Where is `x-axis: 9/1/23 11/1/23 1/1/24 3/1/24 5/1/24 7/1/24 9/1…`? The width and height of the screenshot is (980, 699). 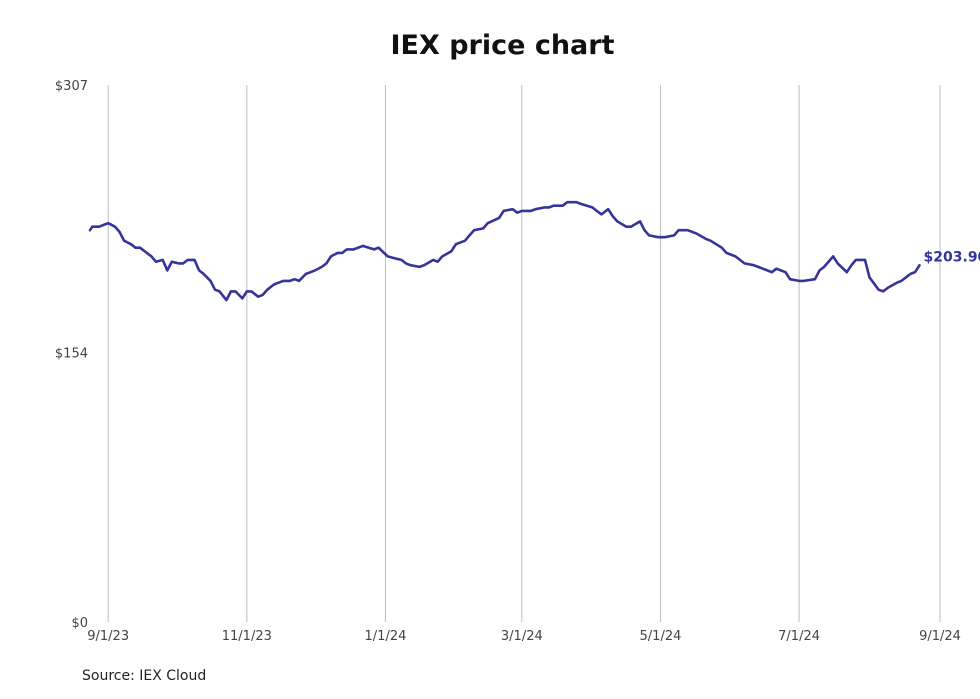 x-axis: 9/1/23 11/1/23 1/1/24 3/1/24 5/1/24 7/1/24 9/1… is located at coordinates (524, 636).